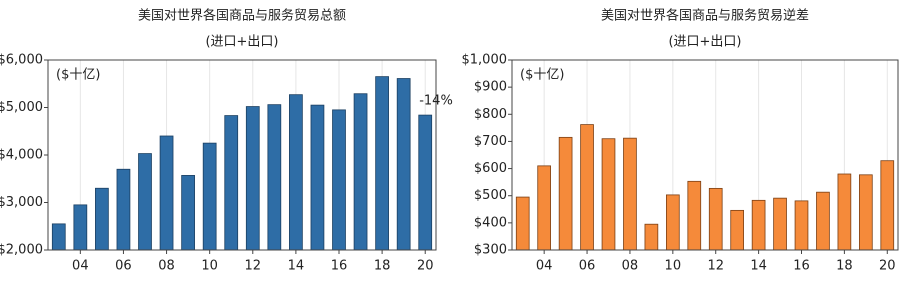 This screenshot has width=900, height=287. What do you see at coordinates (490, 195) in the screenshot?
I see `y-tick-label: $500` at bounding box center [490, 195].